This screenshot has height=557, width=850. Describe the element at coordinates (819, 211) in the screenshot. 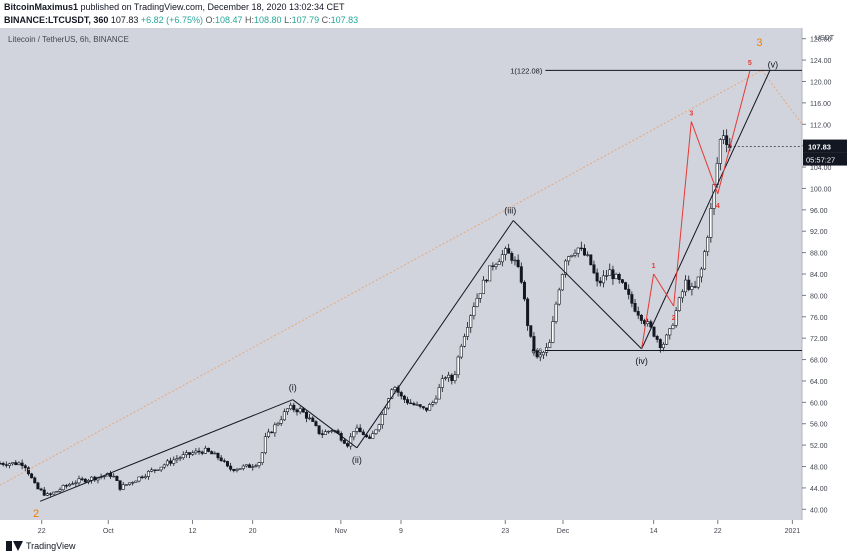

I see `y-tick-label: 96.00` at that location.